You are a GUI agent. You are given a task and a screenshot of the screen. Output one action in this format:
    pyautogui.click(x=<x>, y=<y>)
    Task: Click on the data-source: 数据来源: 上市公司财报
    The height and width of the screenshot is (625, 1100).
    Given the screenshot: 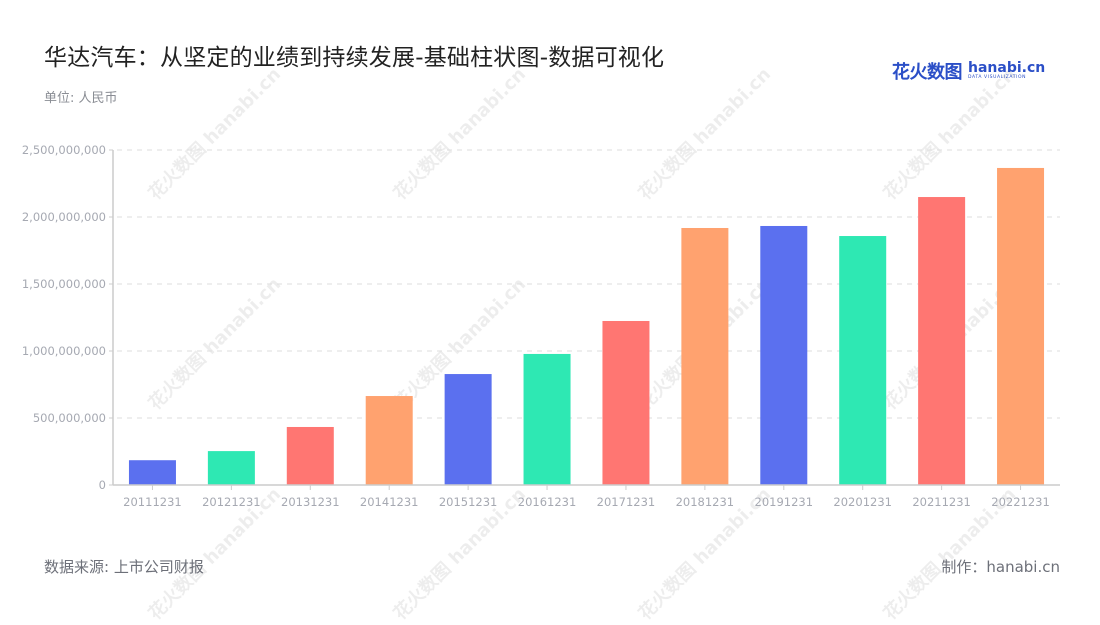 What is the action you would take?
    pyautogui.click(x=124, y=567)
    